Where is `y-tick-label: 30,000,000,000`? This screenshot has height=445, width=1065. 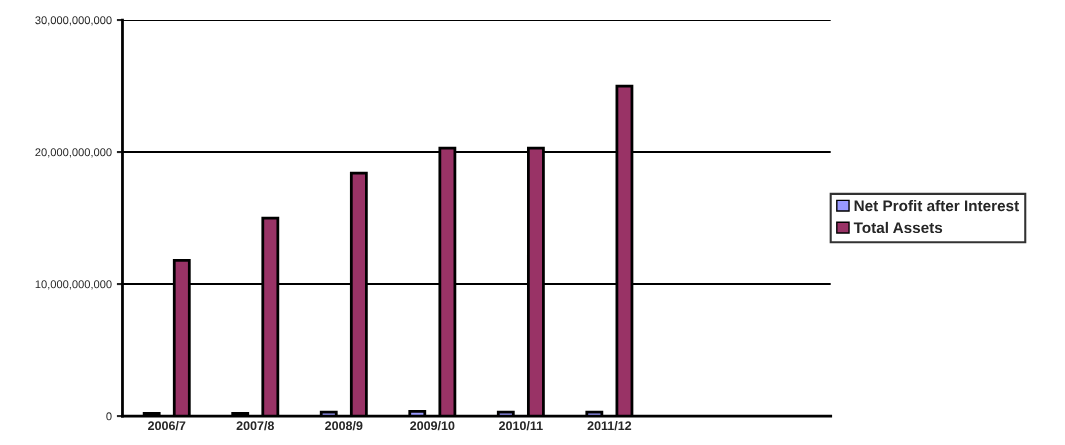 y-tick-label: 30,000,000,000 is located at coordinates (73, 21).